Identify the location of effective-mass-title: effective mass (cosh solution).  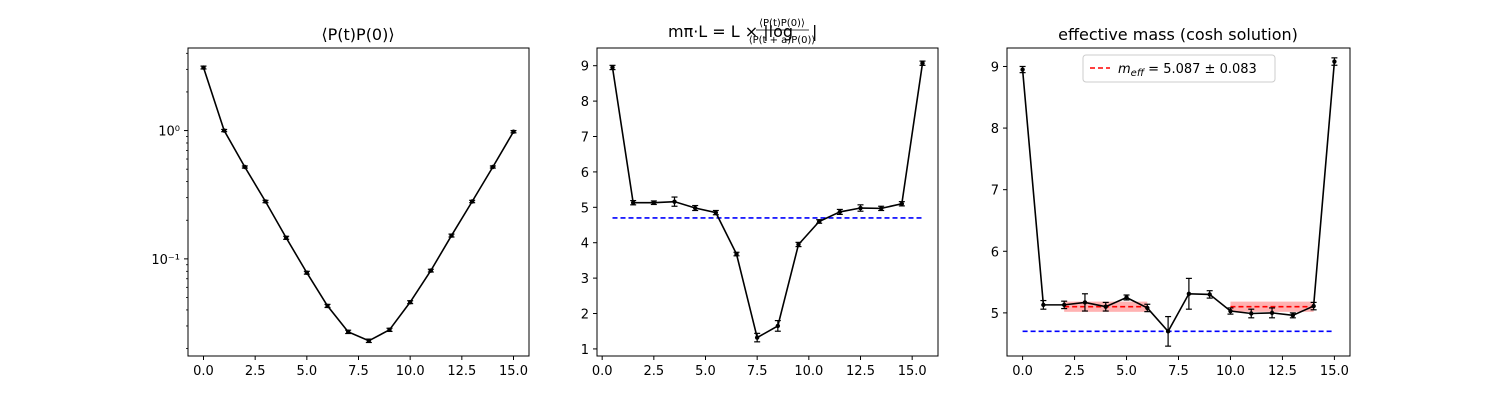
(1178, 34).